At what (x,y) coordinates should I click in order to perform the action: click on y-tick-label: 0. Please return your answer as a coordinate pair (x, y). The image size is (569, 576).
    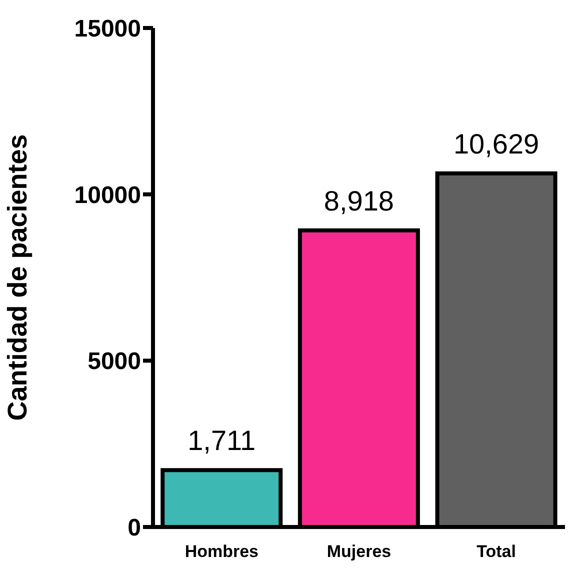
    Looking at the image, I should click on (134, 528).